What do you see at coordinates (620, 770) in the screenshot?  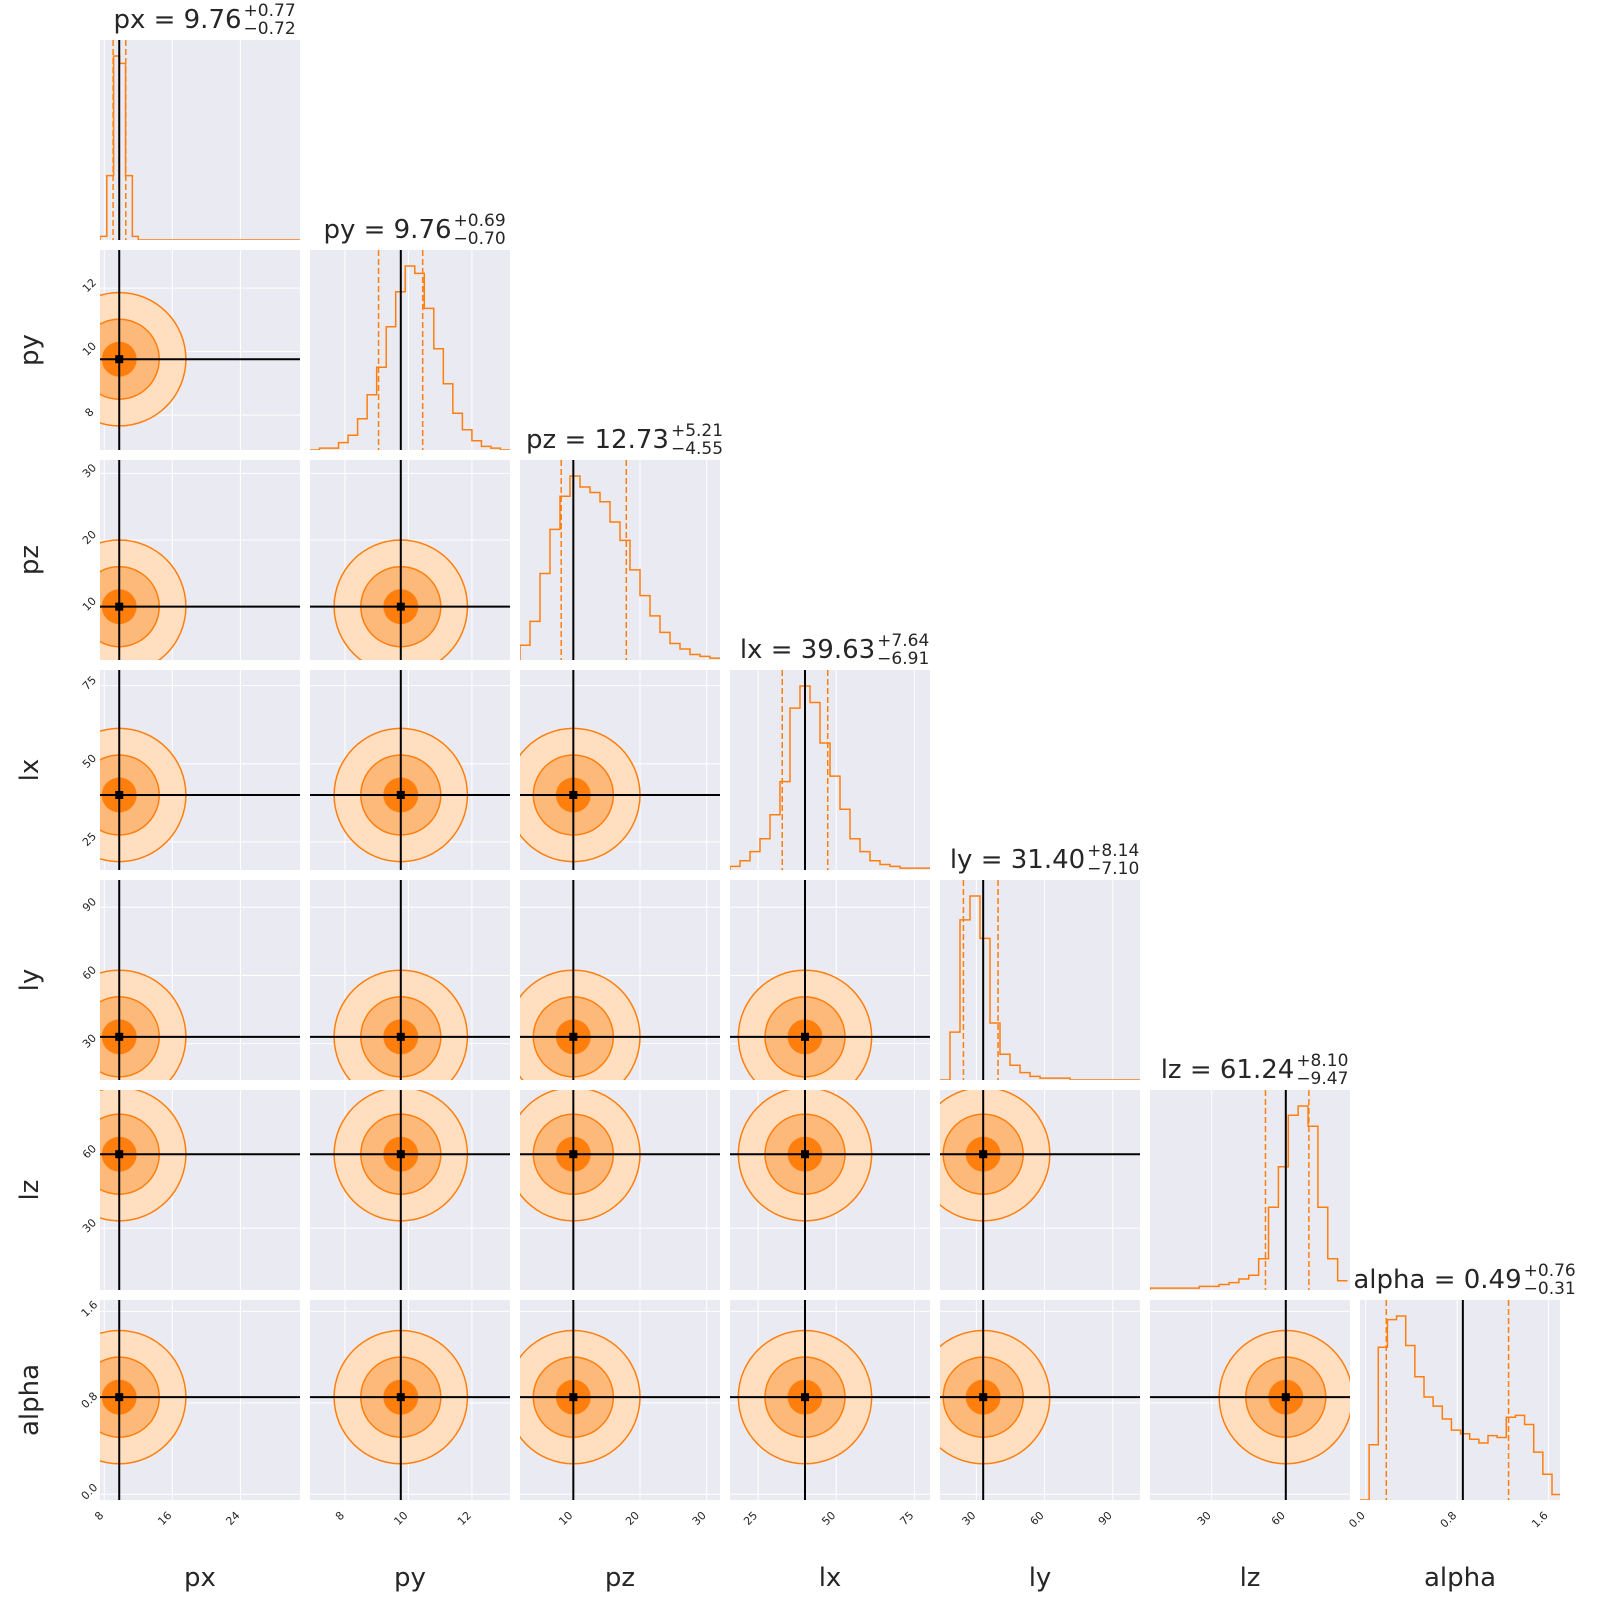 I see `panel-pz-vs-lx` at bounding box center [620, 770].